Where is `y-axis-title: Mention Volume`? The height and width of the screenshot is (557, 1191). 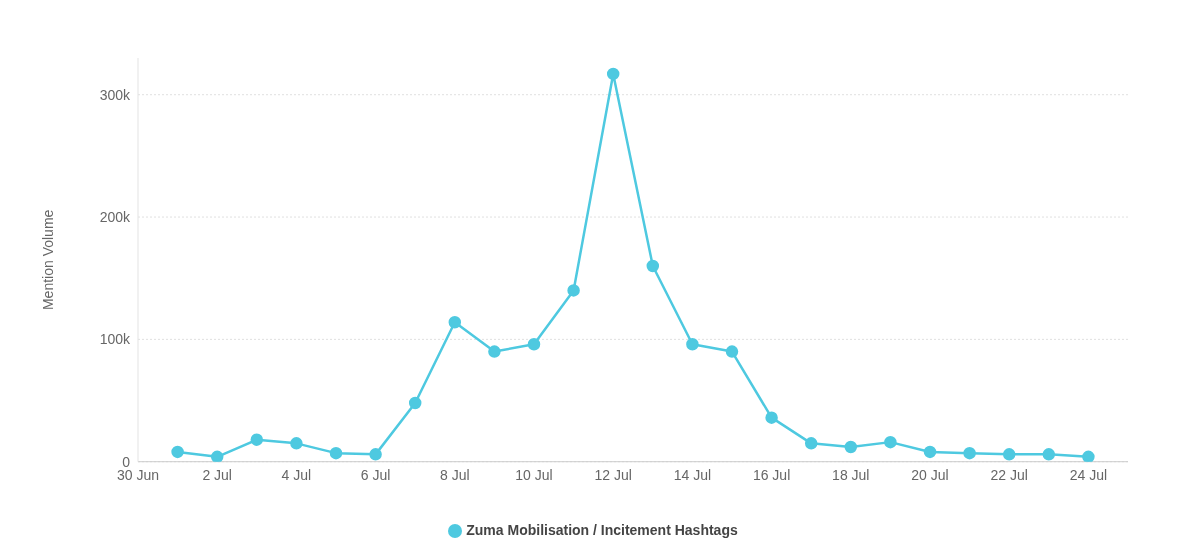 y-axis-title: Mention Volume is located at coordinates (47, 260).